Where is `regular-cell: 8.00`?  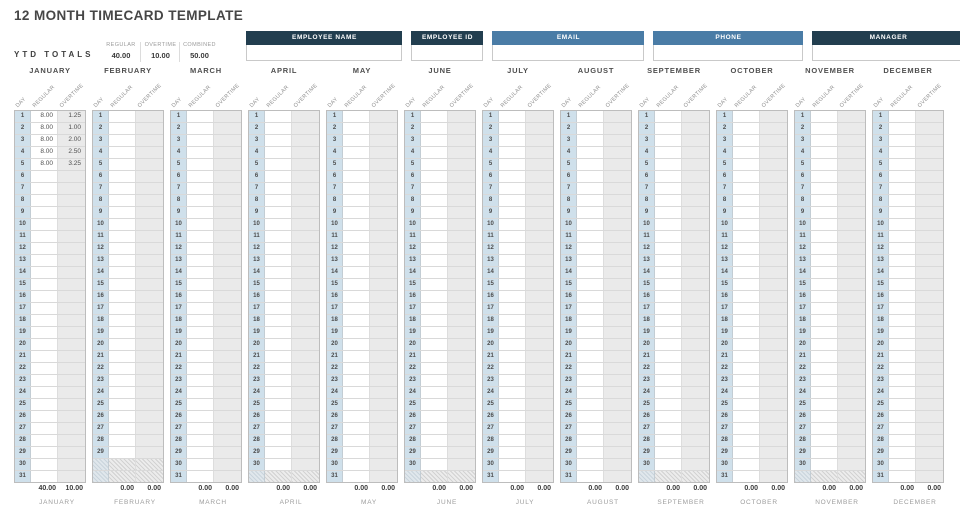 regular-cell: 8.00 is located at coordinates (44, 128).